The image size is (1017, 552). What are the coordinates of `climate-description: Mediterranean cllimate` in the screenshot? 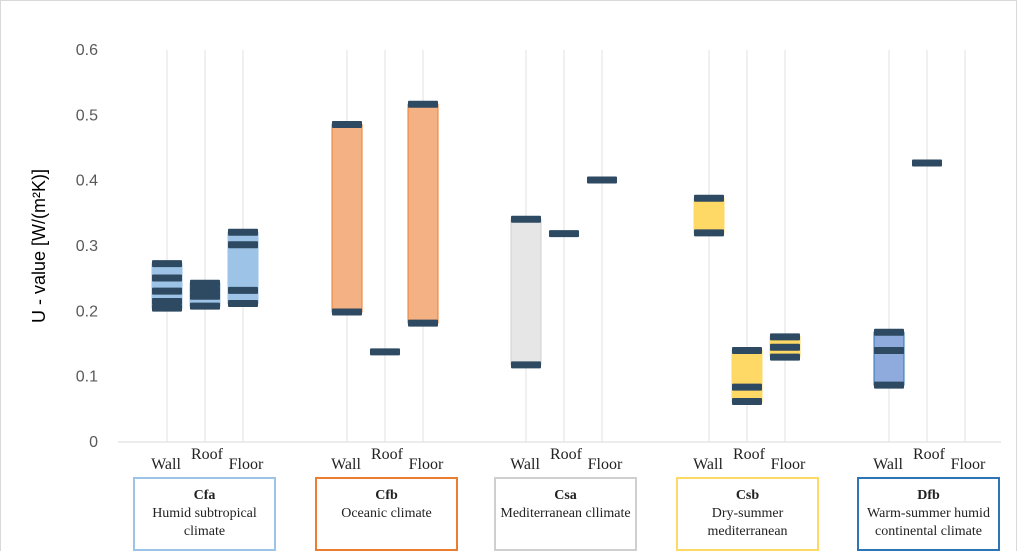 It's located at (565, 513).